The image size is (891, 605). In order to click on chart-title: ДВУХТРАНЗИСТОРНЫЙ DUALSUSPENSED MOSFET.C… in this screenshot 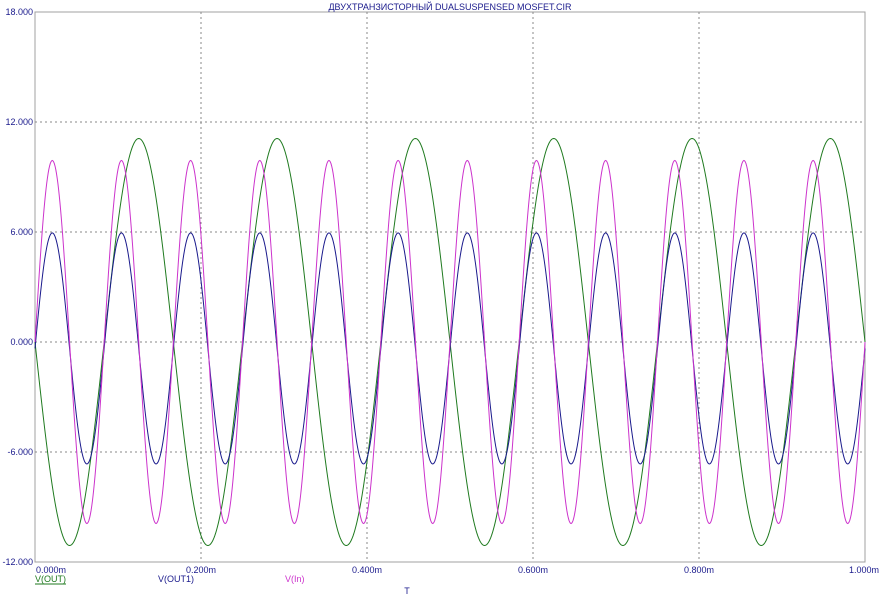, I will do `click(450, 6)`.